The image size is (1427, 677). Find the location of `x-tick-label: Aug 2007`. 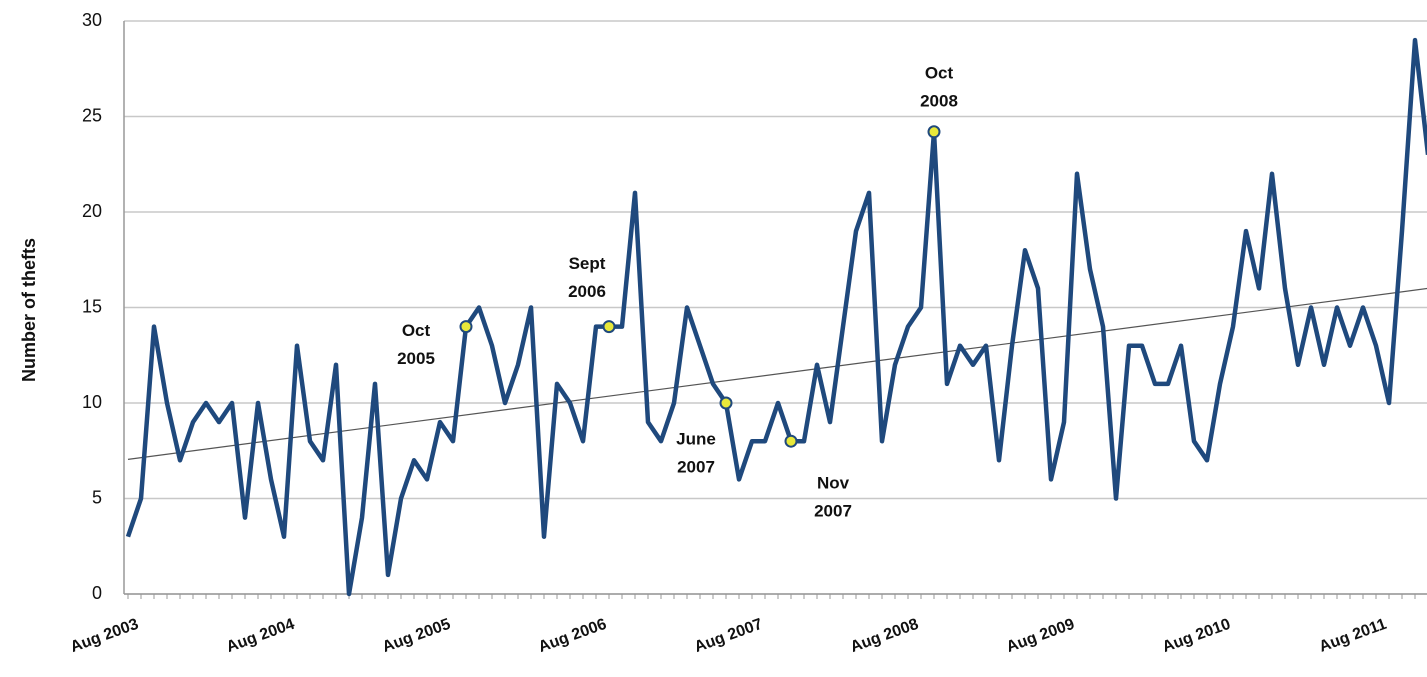

x-tick-label: Aug 2007 is located at coordinates (728, 636).